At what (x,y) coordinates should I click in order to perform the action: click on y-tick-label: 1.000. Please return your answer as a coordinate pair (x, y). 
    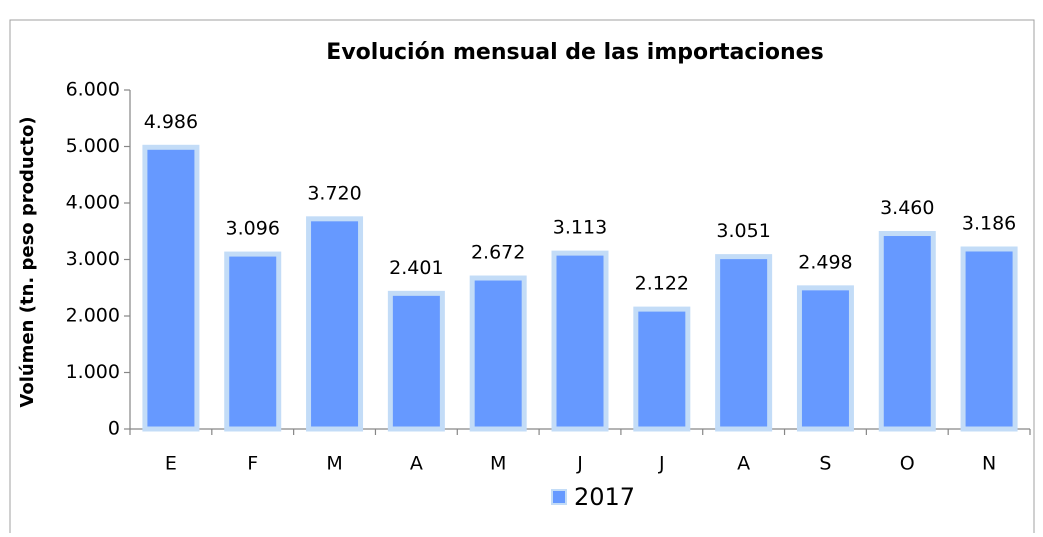
    Looking at the image, I should click on (93, 372).